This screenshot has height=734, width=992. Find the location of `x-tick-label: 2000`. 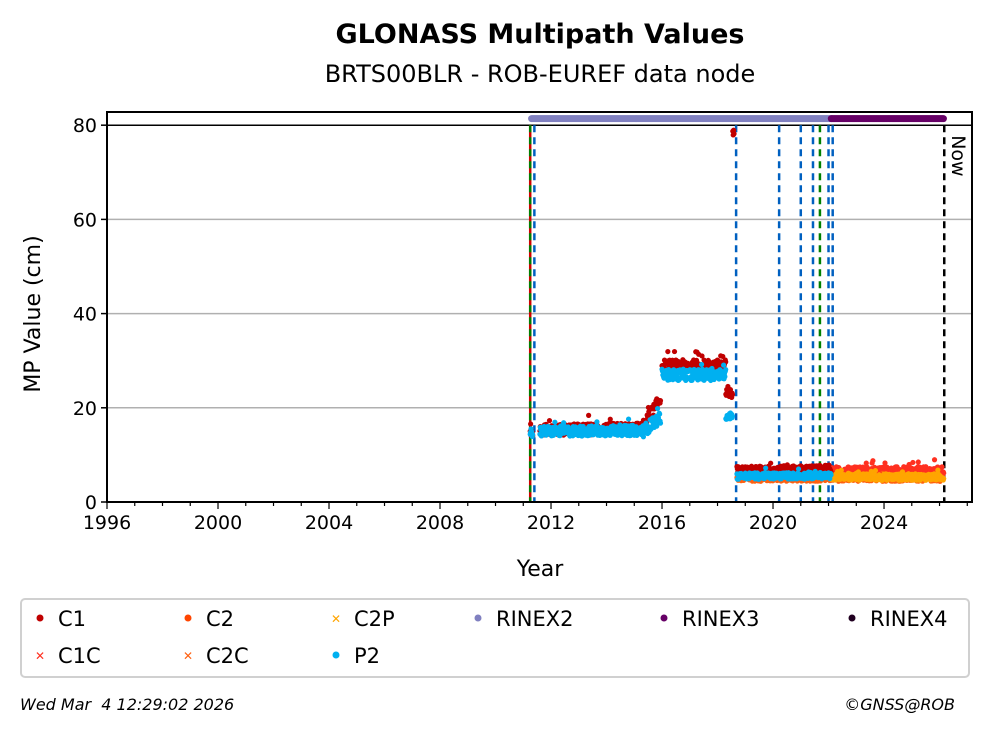

x-tick-label: 2000 is located at coordinates (218, 523).